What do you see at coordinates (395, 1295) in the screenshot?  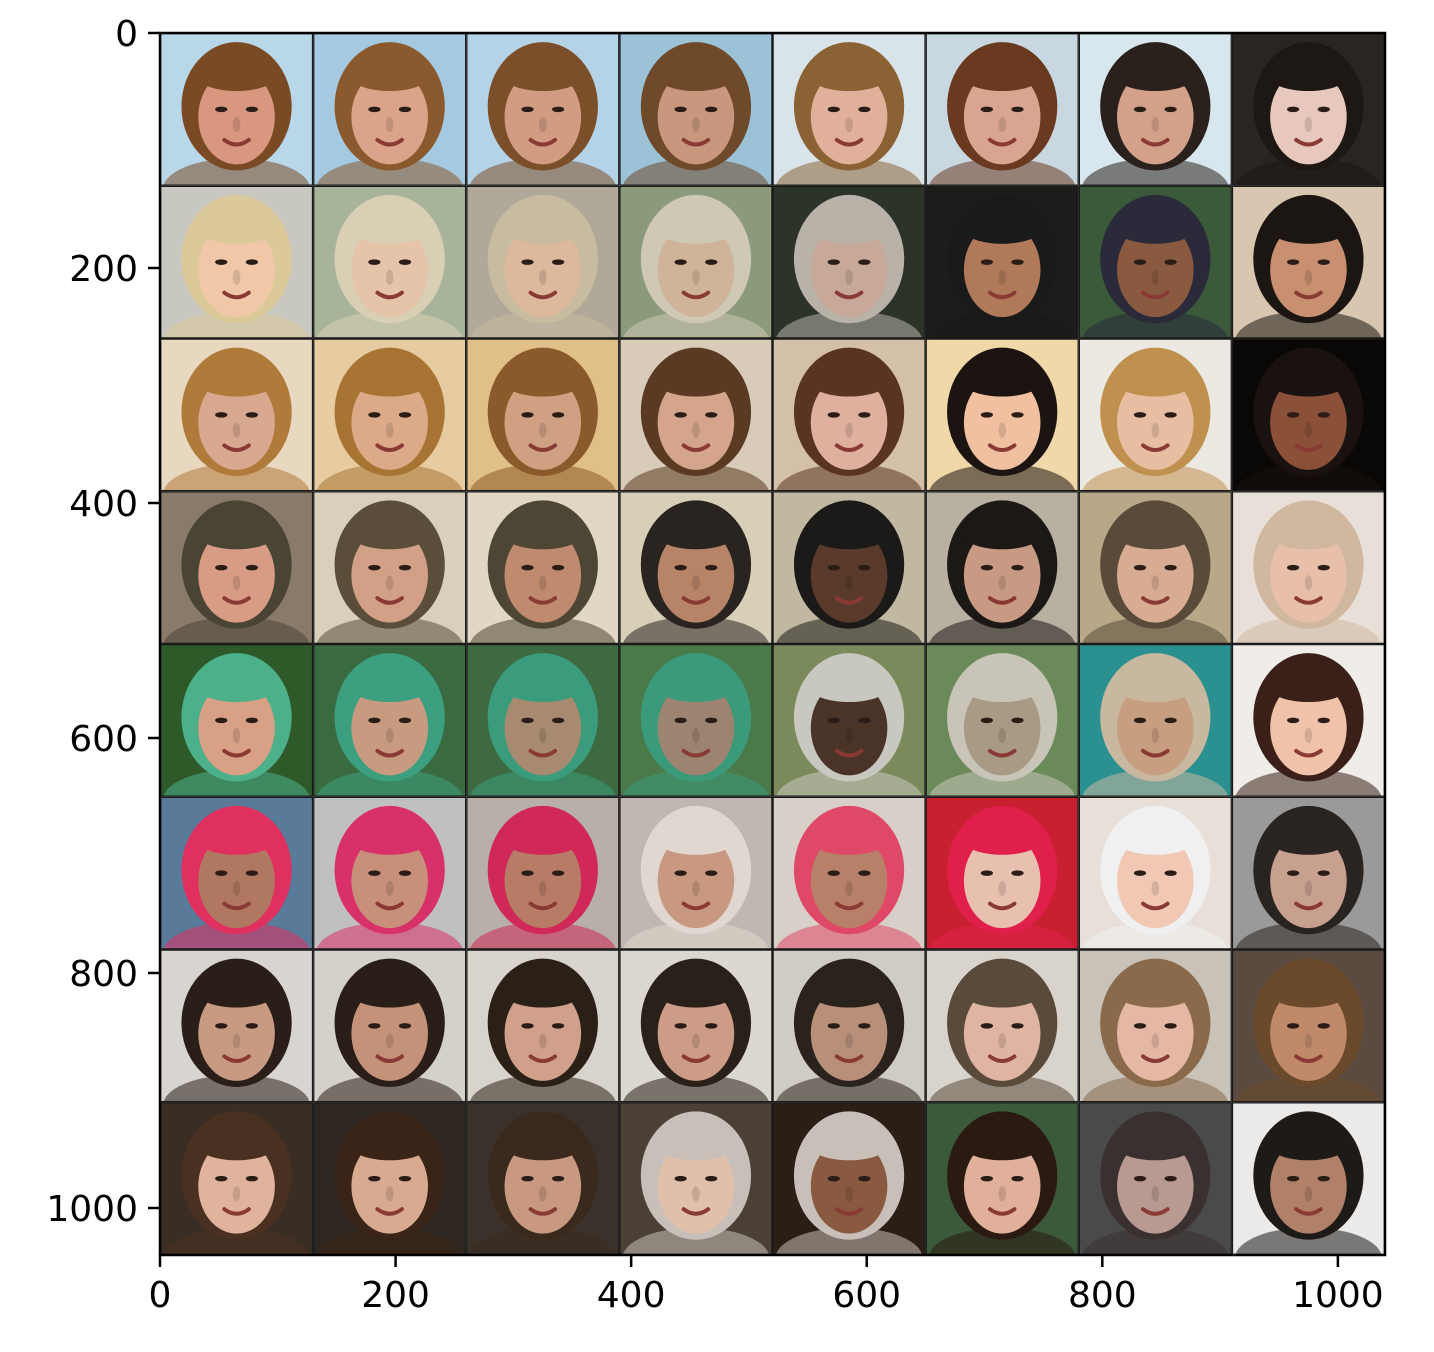 I see `x-tick-label: 200` at bounding box center [395, 1295].